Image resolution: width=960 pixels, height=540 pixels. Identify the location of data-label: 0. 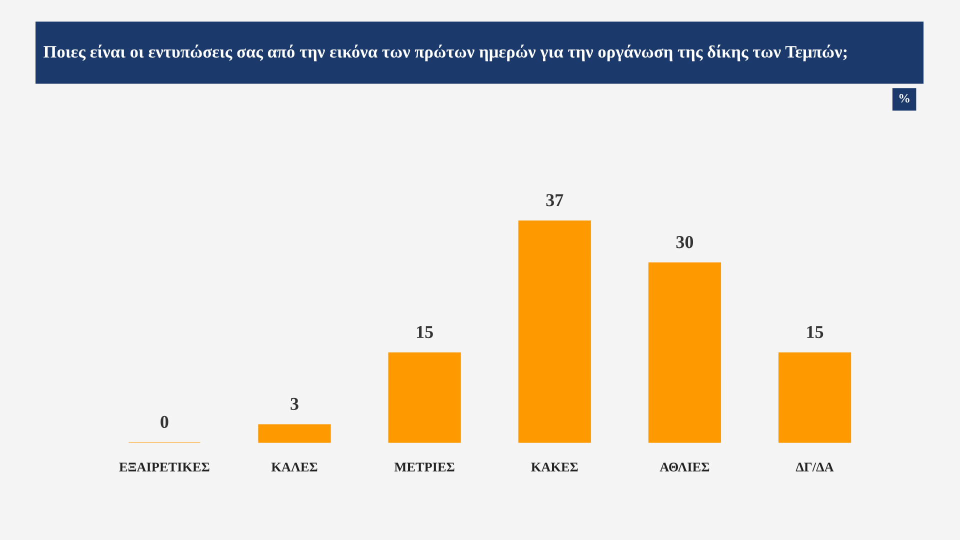
(164, 422).